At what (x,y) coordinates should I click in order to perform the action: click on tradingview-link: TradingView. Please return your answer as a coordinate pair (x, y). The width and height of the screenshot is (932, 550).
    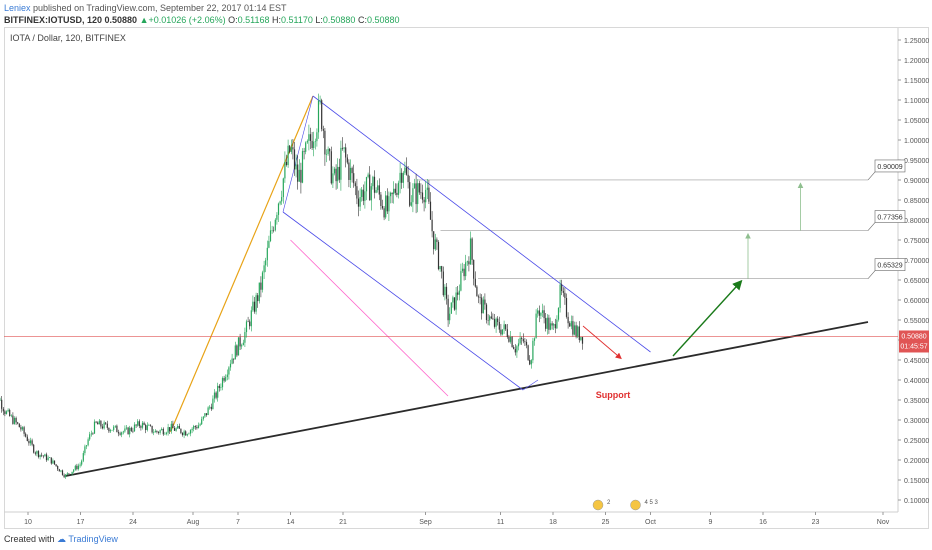
    Looking at the image, I should click on (93, 539).